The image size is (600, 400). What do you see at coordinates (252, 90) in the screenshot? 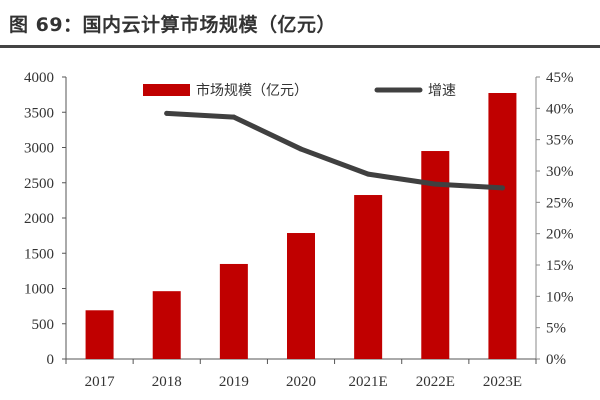
I see `legend-bar-label: 市场规模（亿元）` at bounding box center [252, 90].